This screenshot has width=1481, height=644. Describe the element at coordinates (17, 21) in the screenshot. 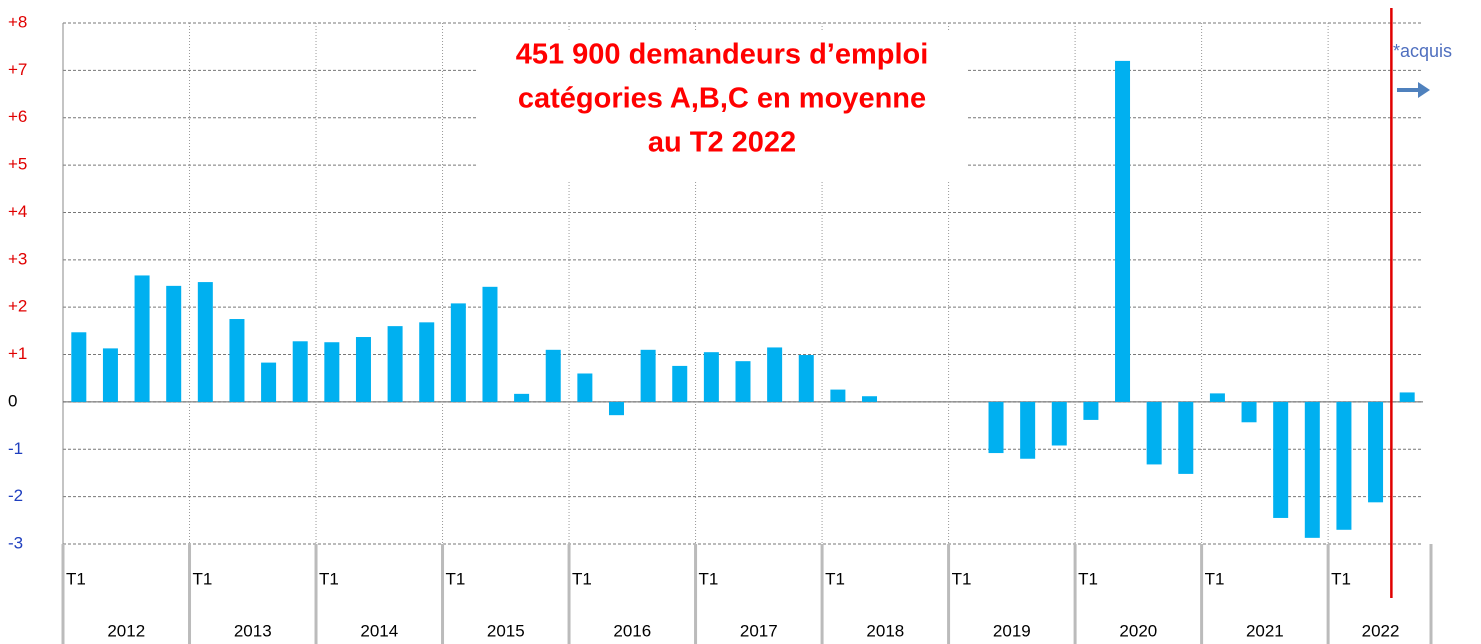

I see `y-tick-label: +8` at that location.